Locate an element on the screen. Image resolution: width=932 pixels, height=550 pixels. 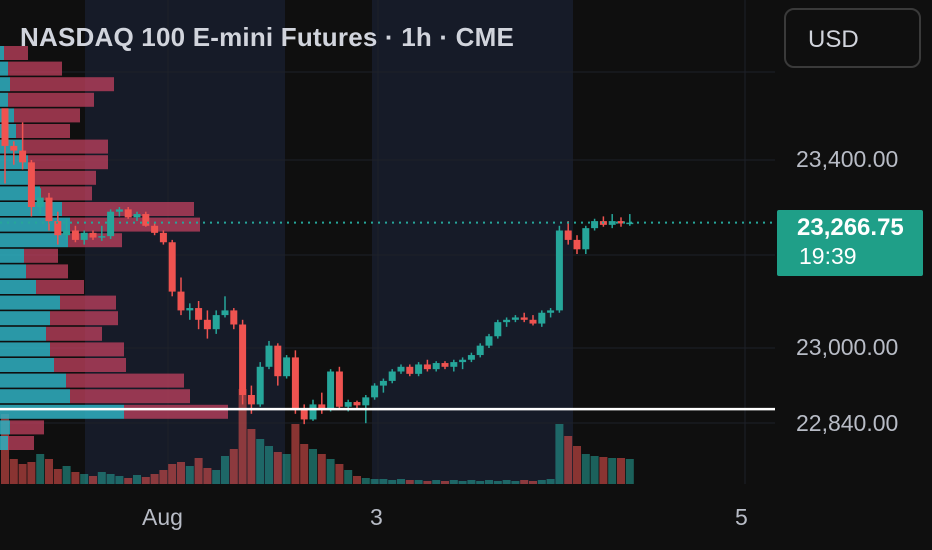
y-tick-label: 23,400.00 is located at coordinates (847, 159).